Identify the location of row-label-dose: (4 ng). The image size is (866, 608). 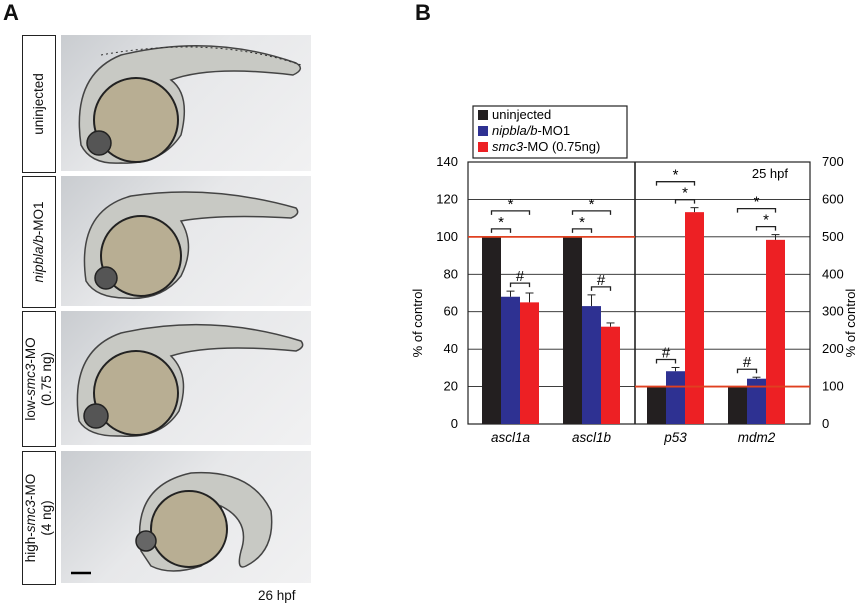
(46, 518).